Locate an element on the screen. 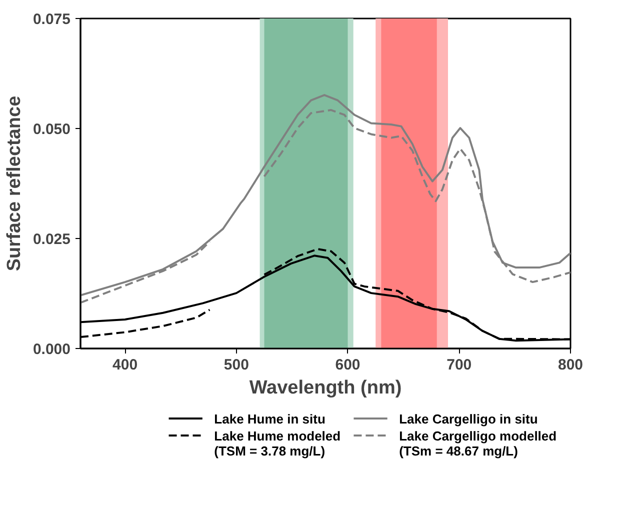  y-tick-label: 0.000 is located at coordinates (51, 349).